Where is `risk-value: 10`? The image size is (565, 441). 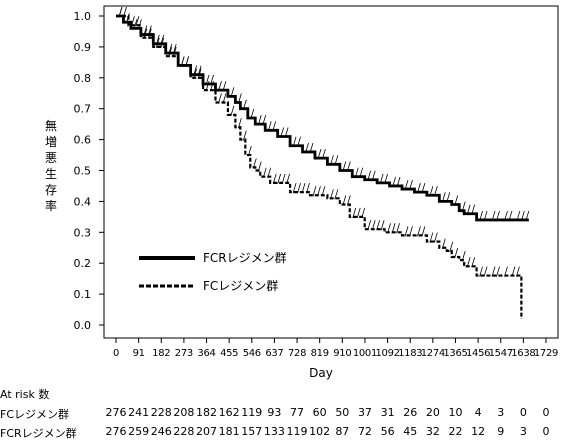 risk-value: 10 is located at coordinates (455, 412).